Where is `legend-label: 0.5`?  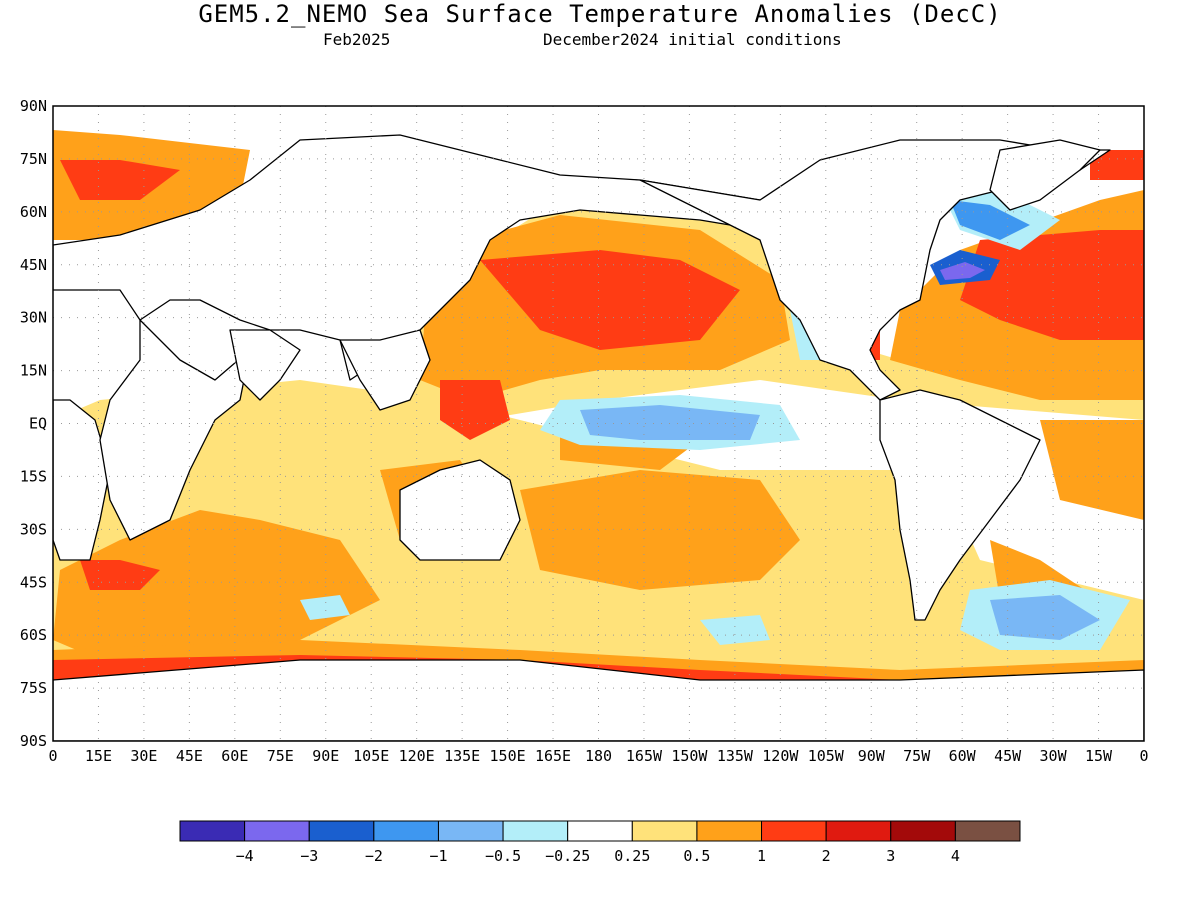
legend-label: 0.5 is located at coordinates (696, 856).